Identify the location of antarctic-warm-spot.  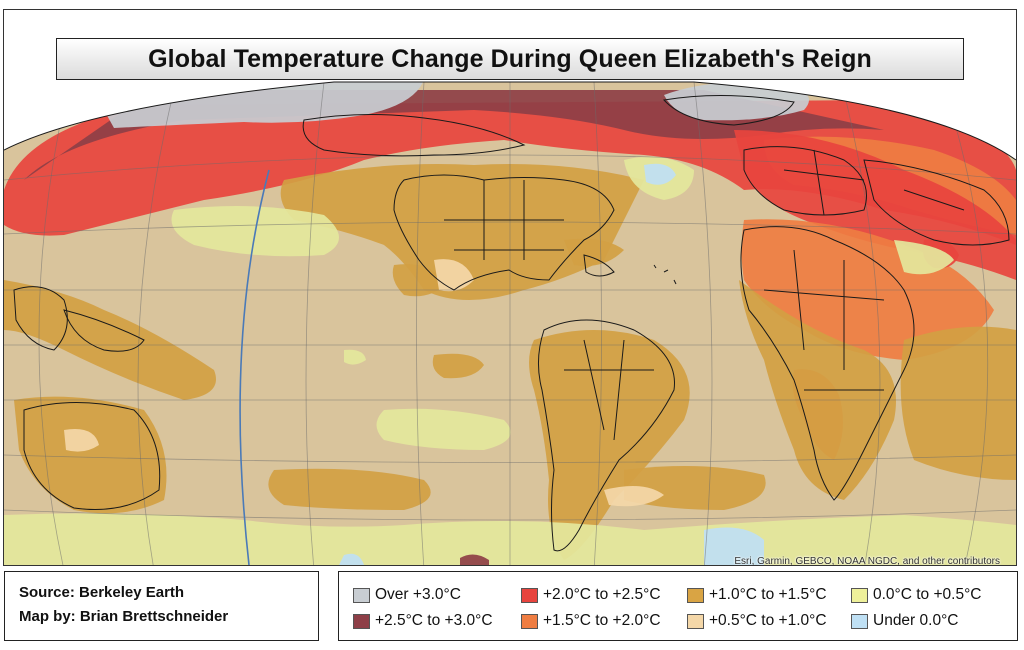
(474, 559).